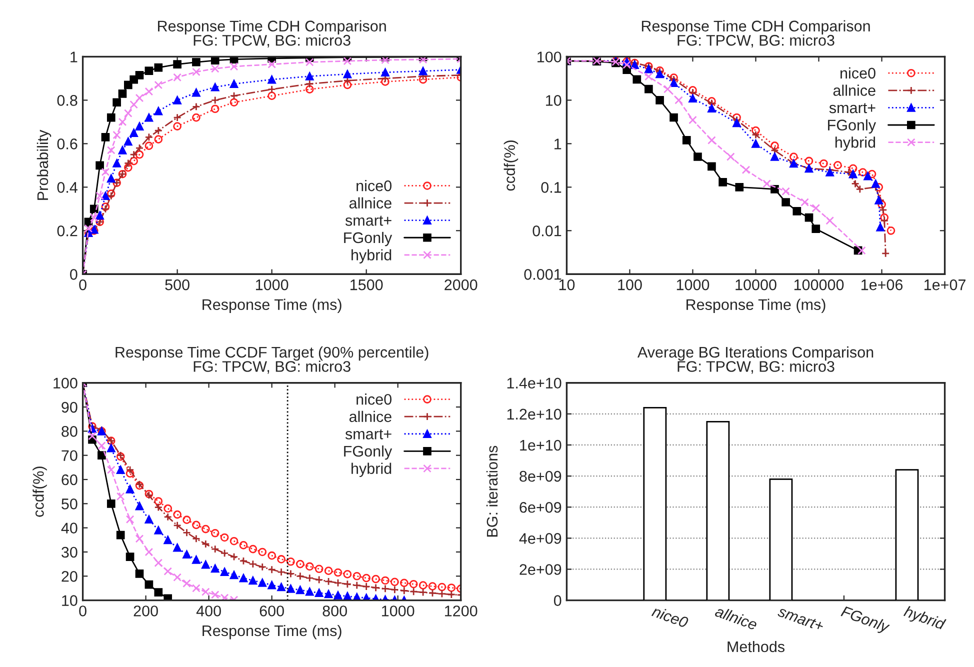 The width and height of the screenshot is (974, 667). I want to click on y-tick-label: 20, so click(70, 576).